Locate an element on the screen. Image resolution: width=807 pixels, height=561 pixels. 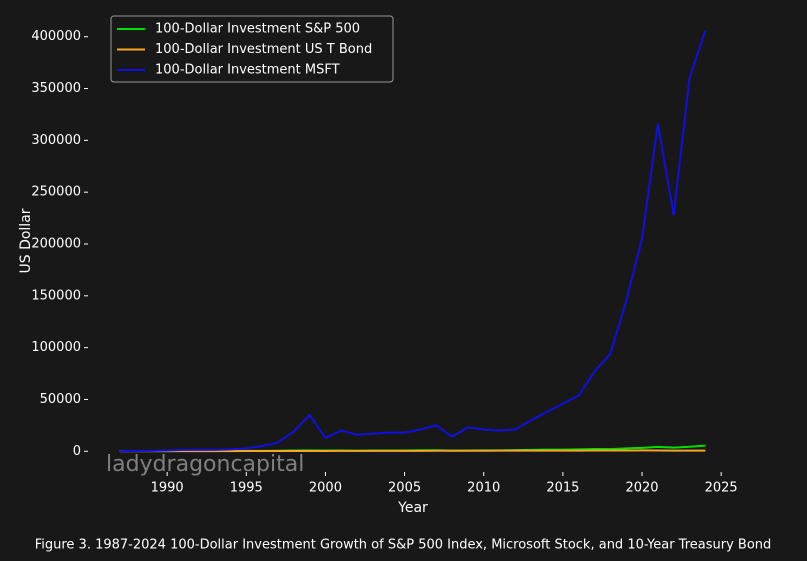
x-tick-label: 2000 is located at coordinates (325, 488).